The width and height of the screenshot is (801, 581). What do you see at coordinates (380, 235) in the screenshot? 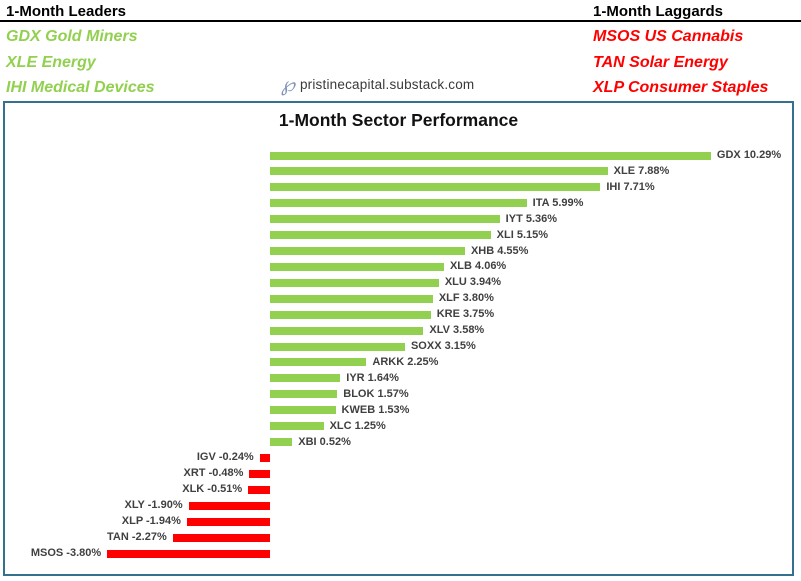
I see `bar-xli` at bounding box center [380, 235].